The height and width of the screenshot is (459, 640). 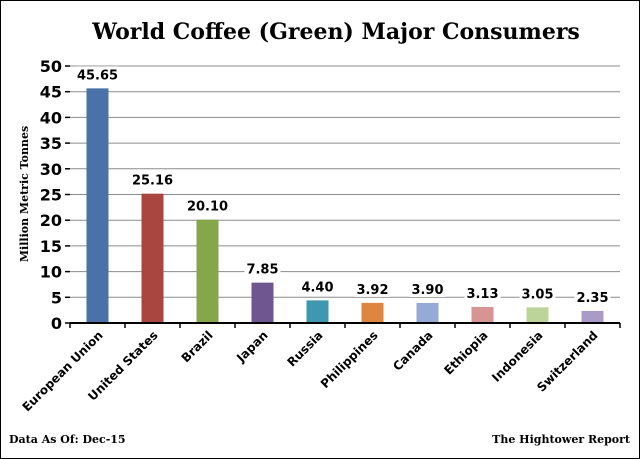 What do you see at coordinates (349, 359) in the screenshot?
I see `x-tick-label: Philippines` at bounding box center [349, 359].